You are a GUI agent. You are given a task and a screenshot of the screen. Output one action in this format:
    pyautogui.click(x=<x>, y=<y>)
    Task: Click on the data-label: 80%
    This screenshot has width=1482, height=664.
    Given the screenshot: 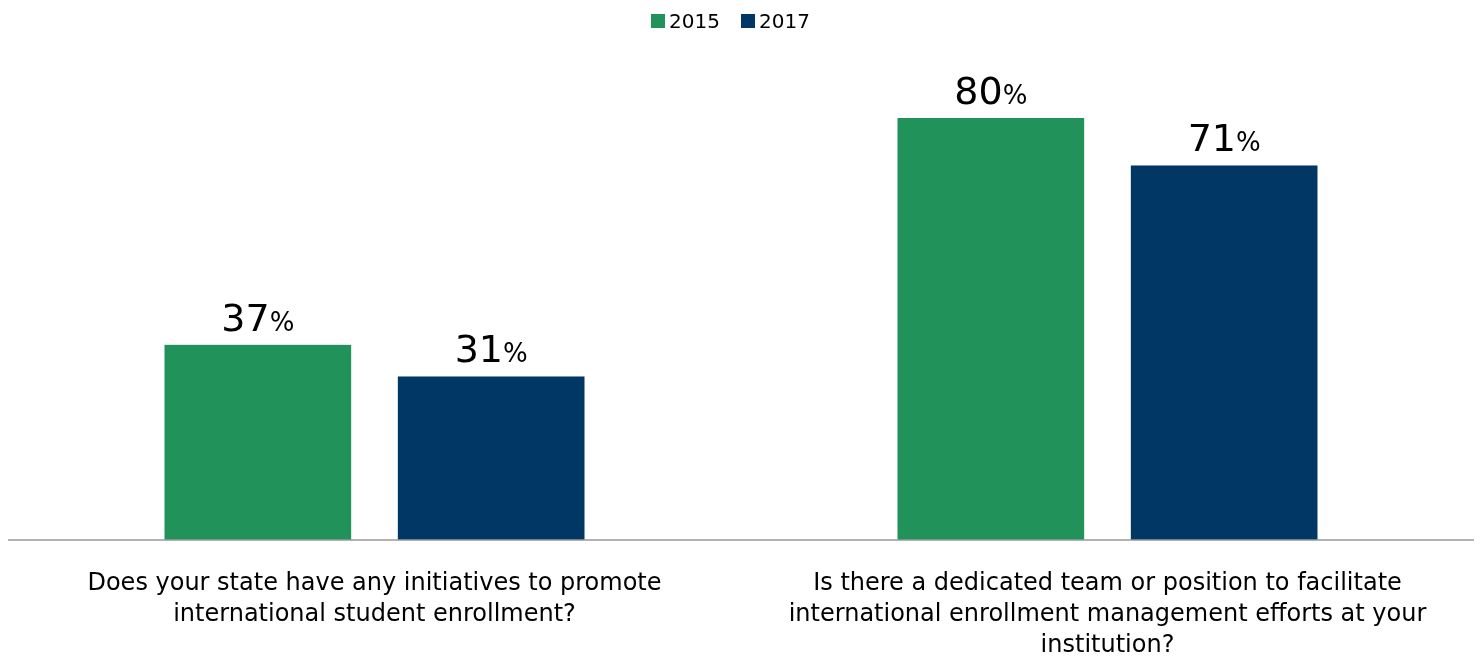 What is the action you would take?
    pyautogui.click(x=991, y=91)
    